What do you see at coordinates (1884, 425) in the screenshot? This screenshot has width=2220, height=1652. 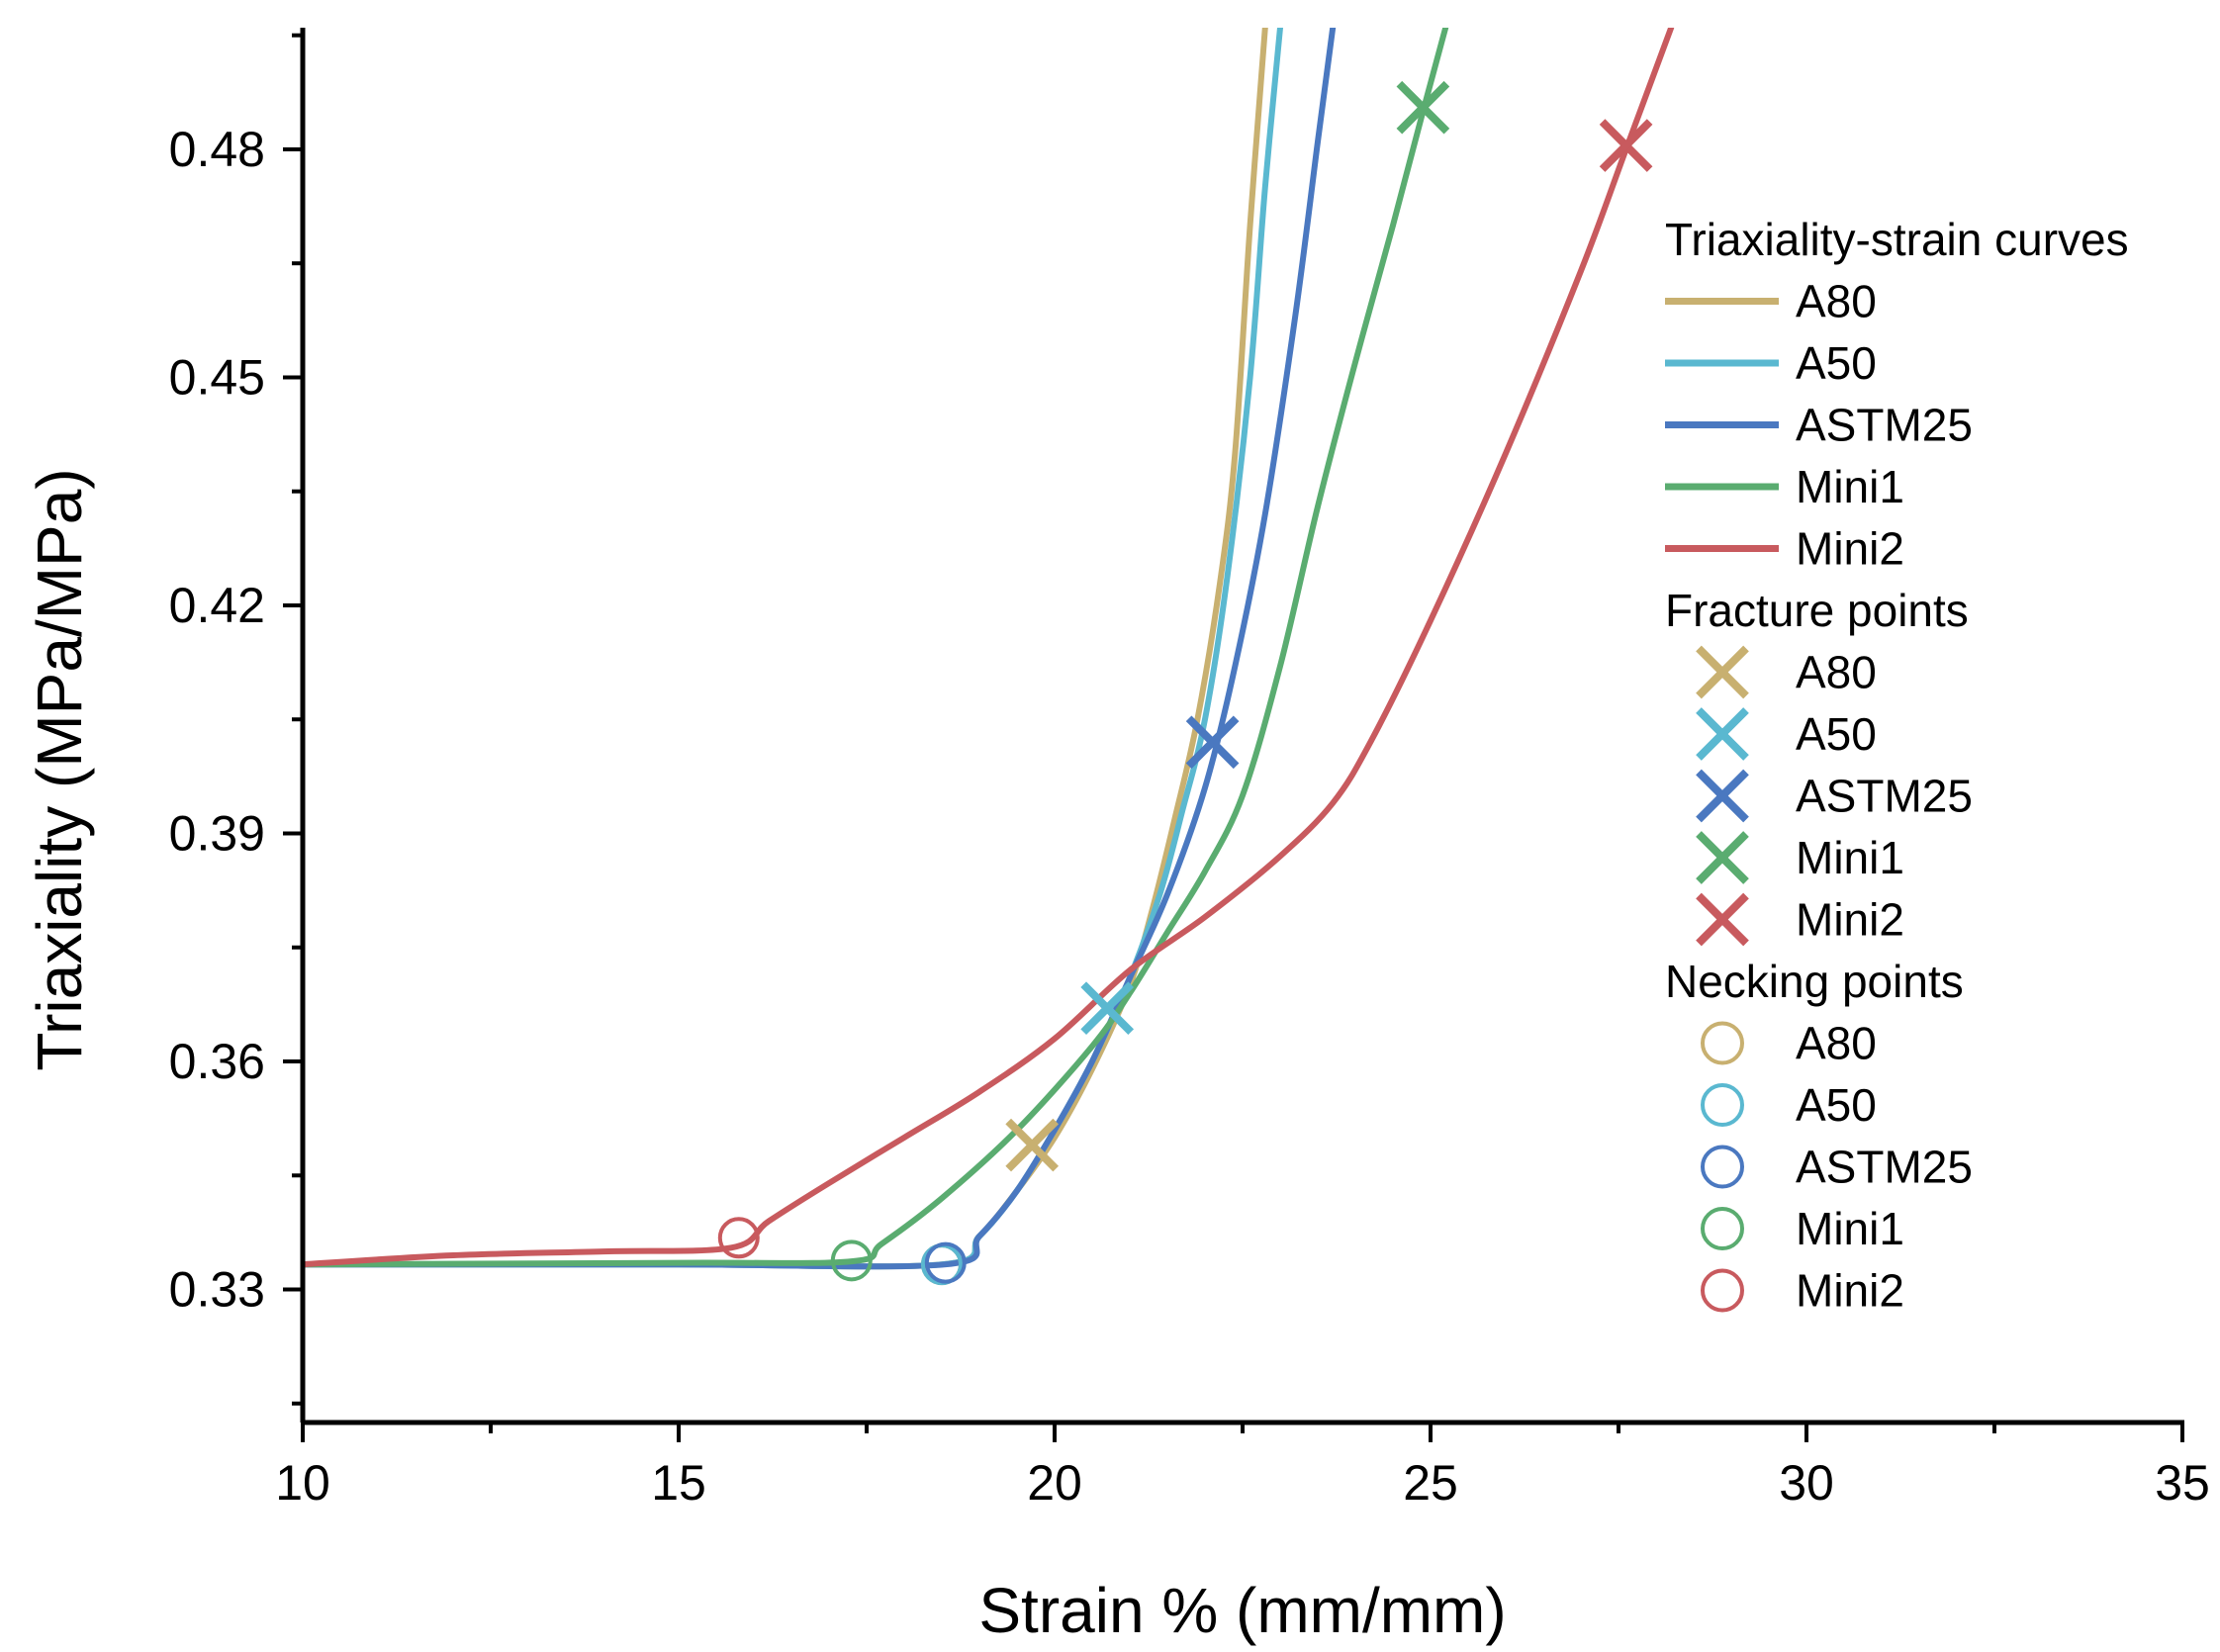 I see `legend-line-astm25-label: ASTM25` at bounding box center [1884, 425].